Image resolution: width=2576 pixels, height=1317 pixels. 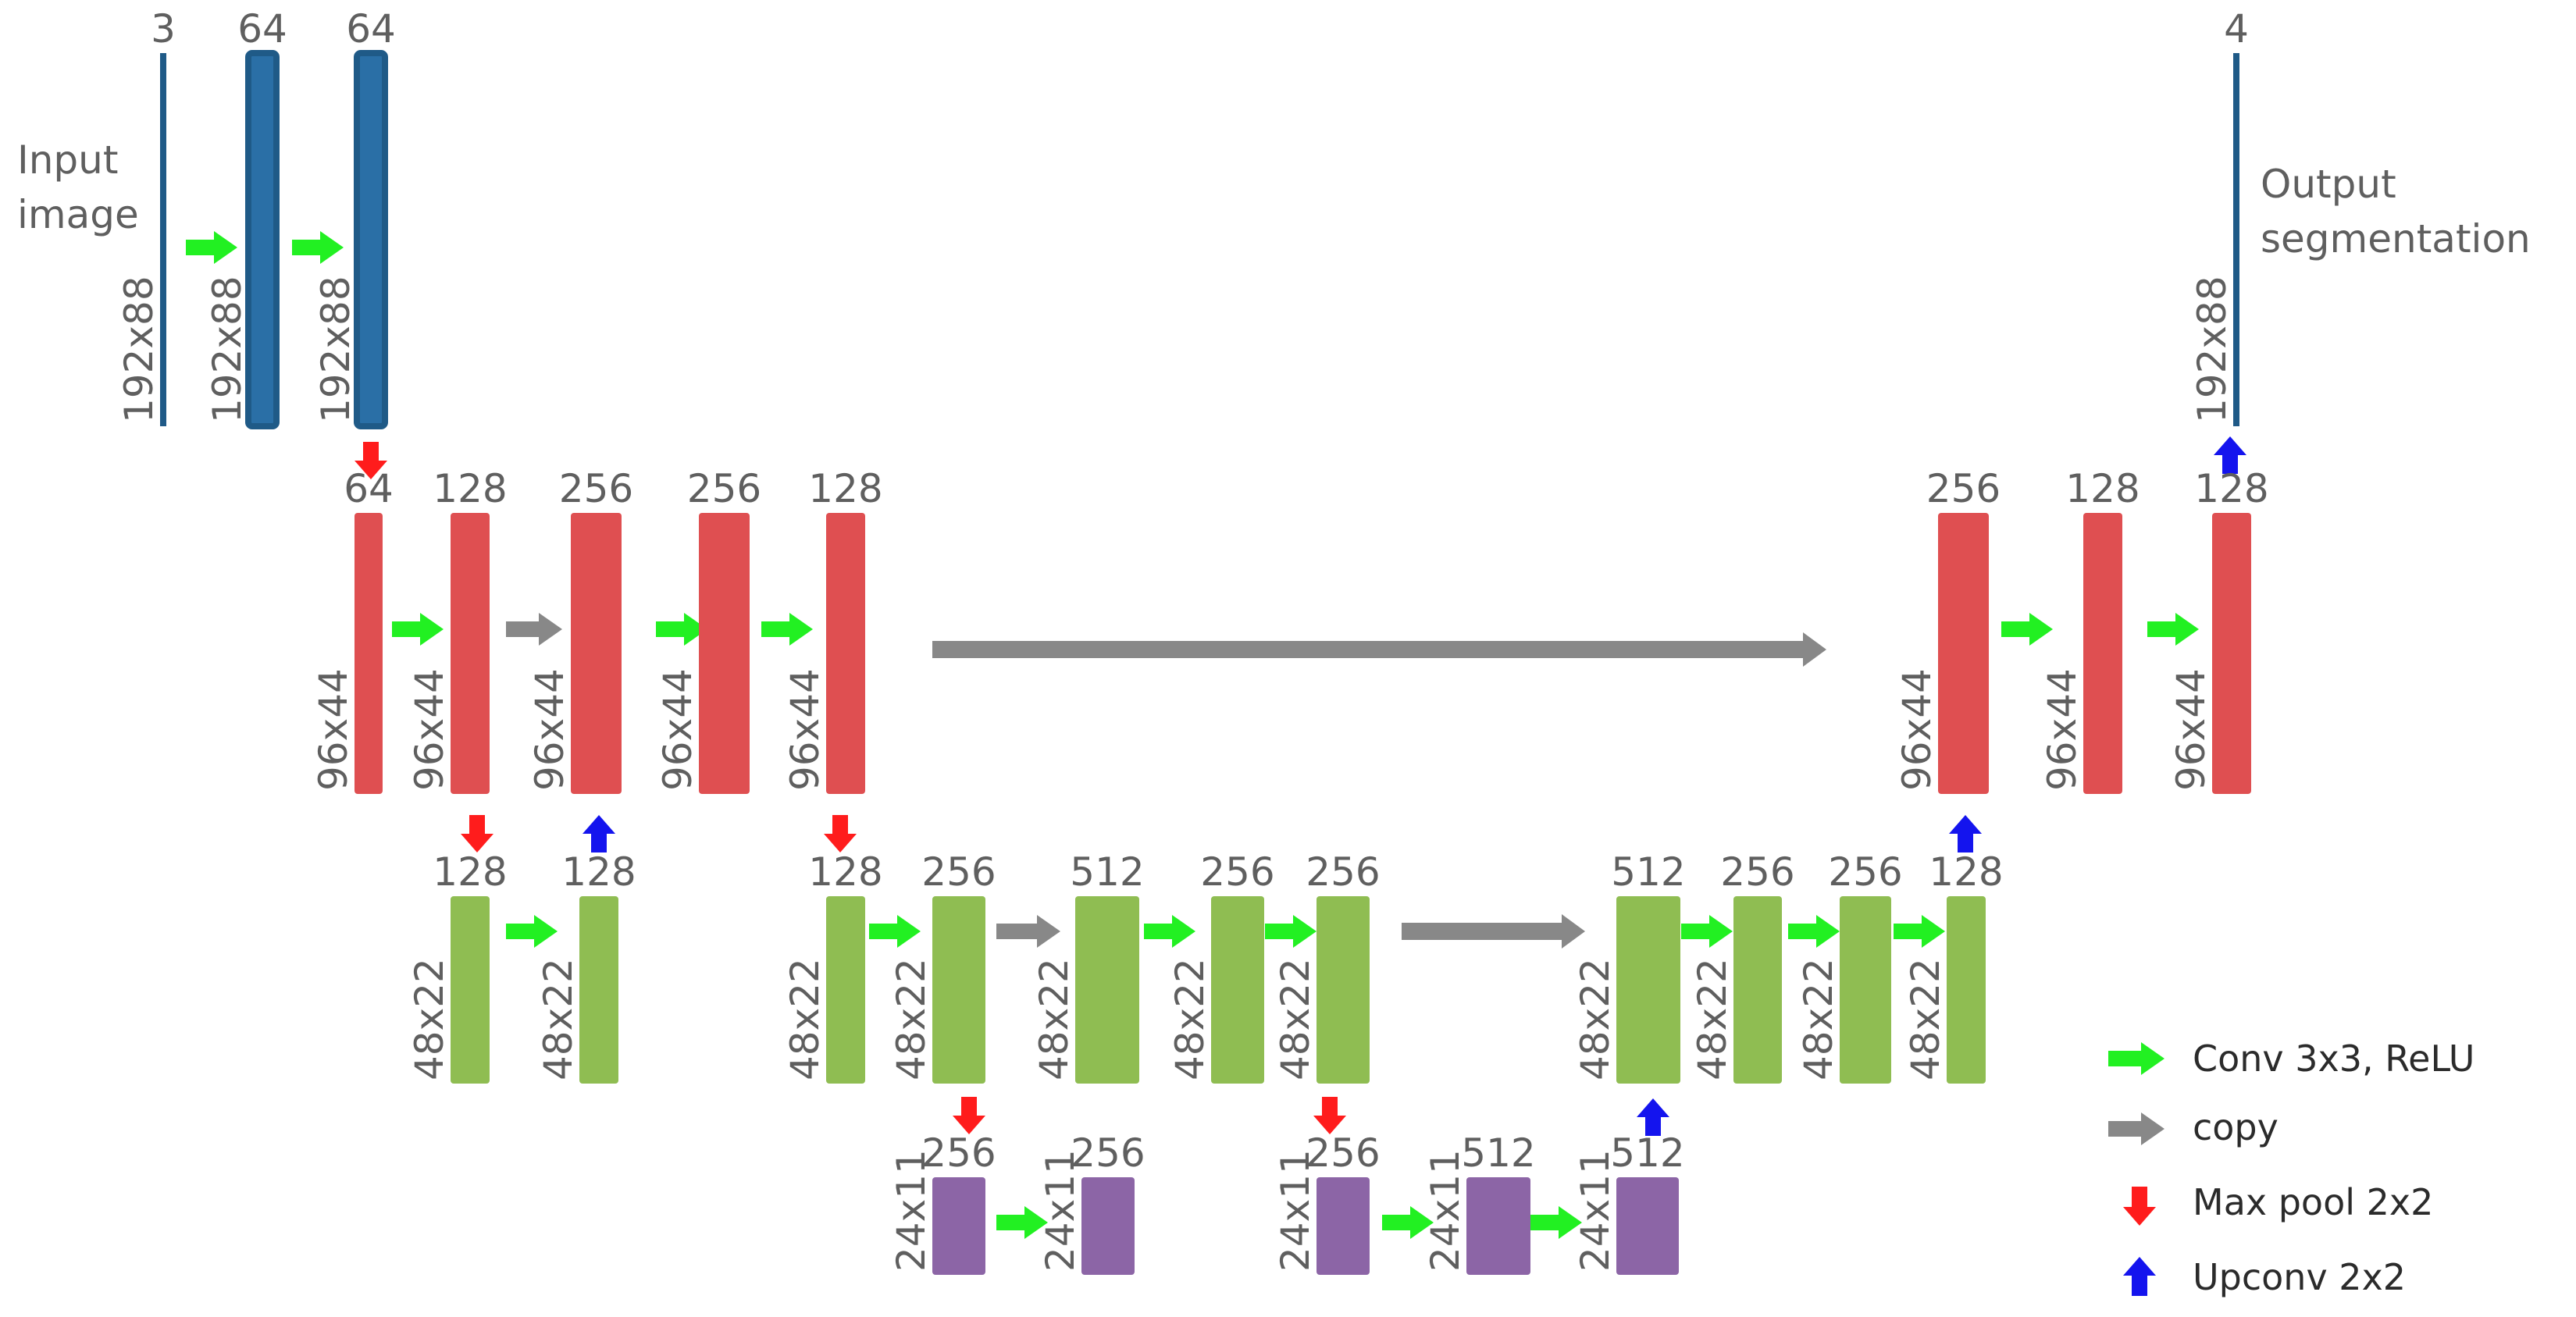 What do you see at coordinates (2102, 653) in the screenshot?
I see `feature-map-r6` at bounding box center [2102, 653].